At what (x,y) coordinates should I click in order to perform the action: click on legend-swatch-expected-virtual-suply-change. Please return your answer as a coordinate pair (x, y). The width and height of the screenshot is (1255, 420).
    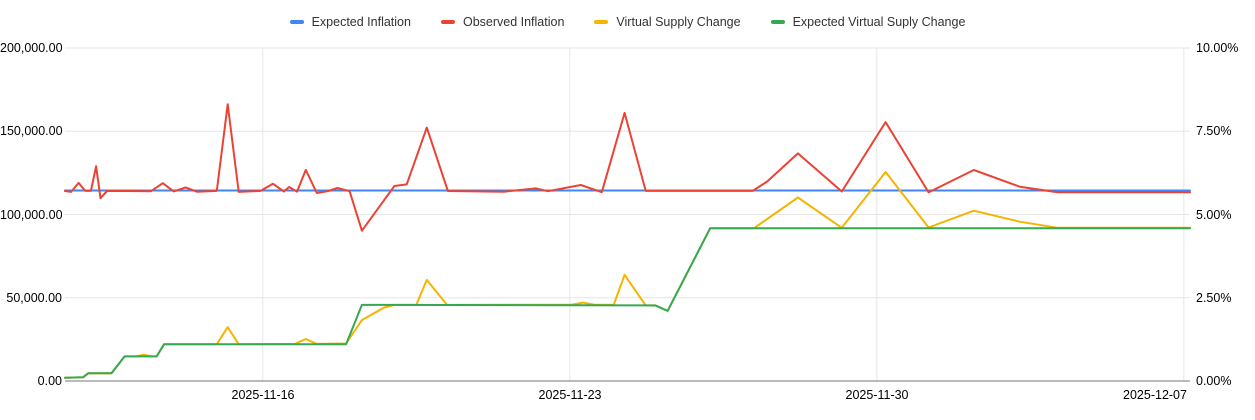
    Looking at the image, I should click on (777, 22).